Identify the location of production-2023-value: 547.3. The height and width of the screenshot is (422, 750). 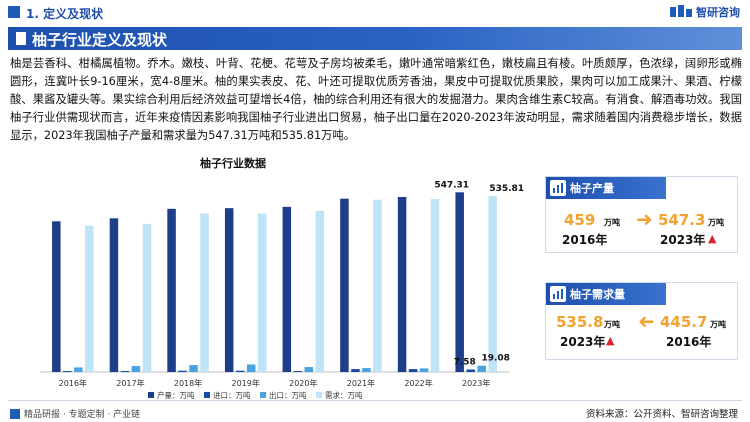
(682, 220).